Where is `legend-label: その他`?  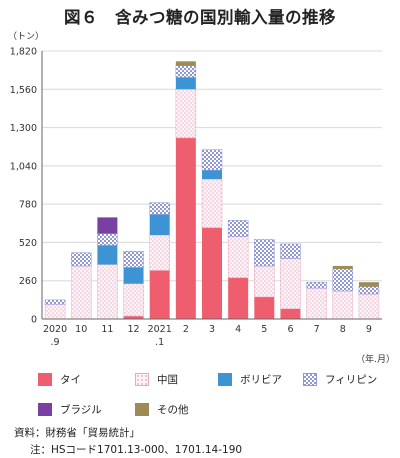 legend-label: その他 is located at coordinates (173, 410).